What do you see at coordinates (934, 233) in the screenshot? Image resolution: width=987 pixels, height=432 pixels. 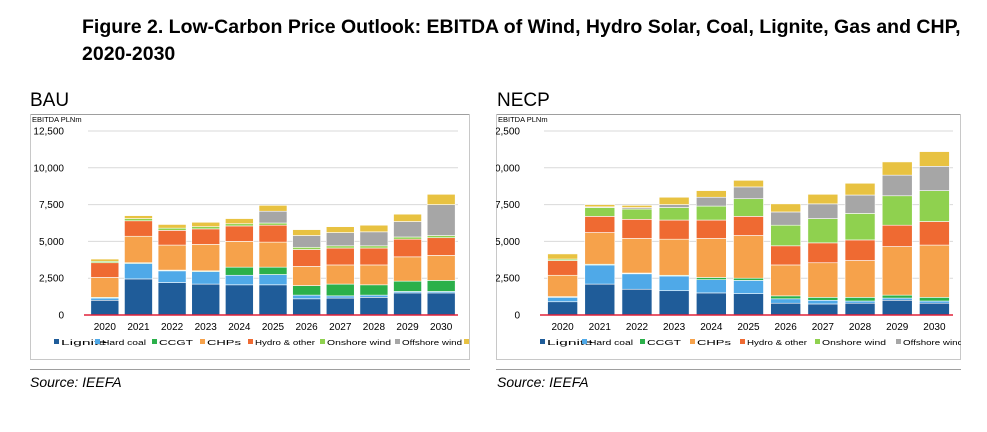 I see `necp-bar-2030-hydro-other` at bounding box center [934, 233].